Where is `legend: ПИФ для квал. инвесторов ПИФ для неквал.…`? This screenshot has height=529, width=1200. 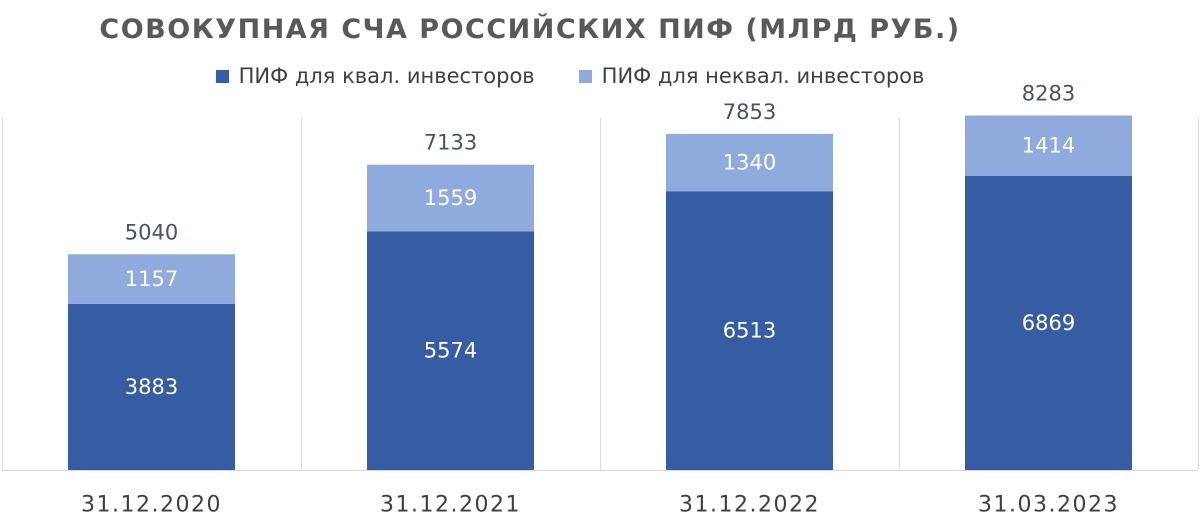
legend: ПИФ для квал. инвесторов ПИФ для неквал.… is located at coordinates (570, 76).